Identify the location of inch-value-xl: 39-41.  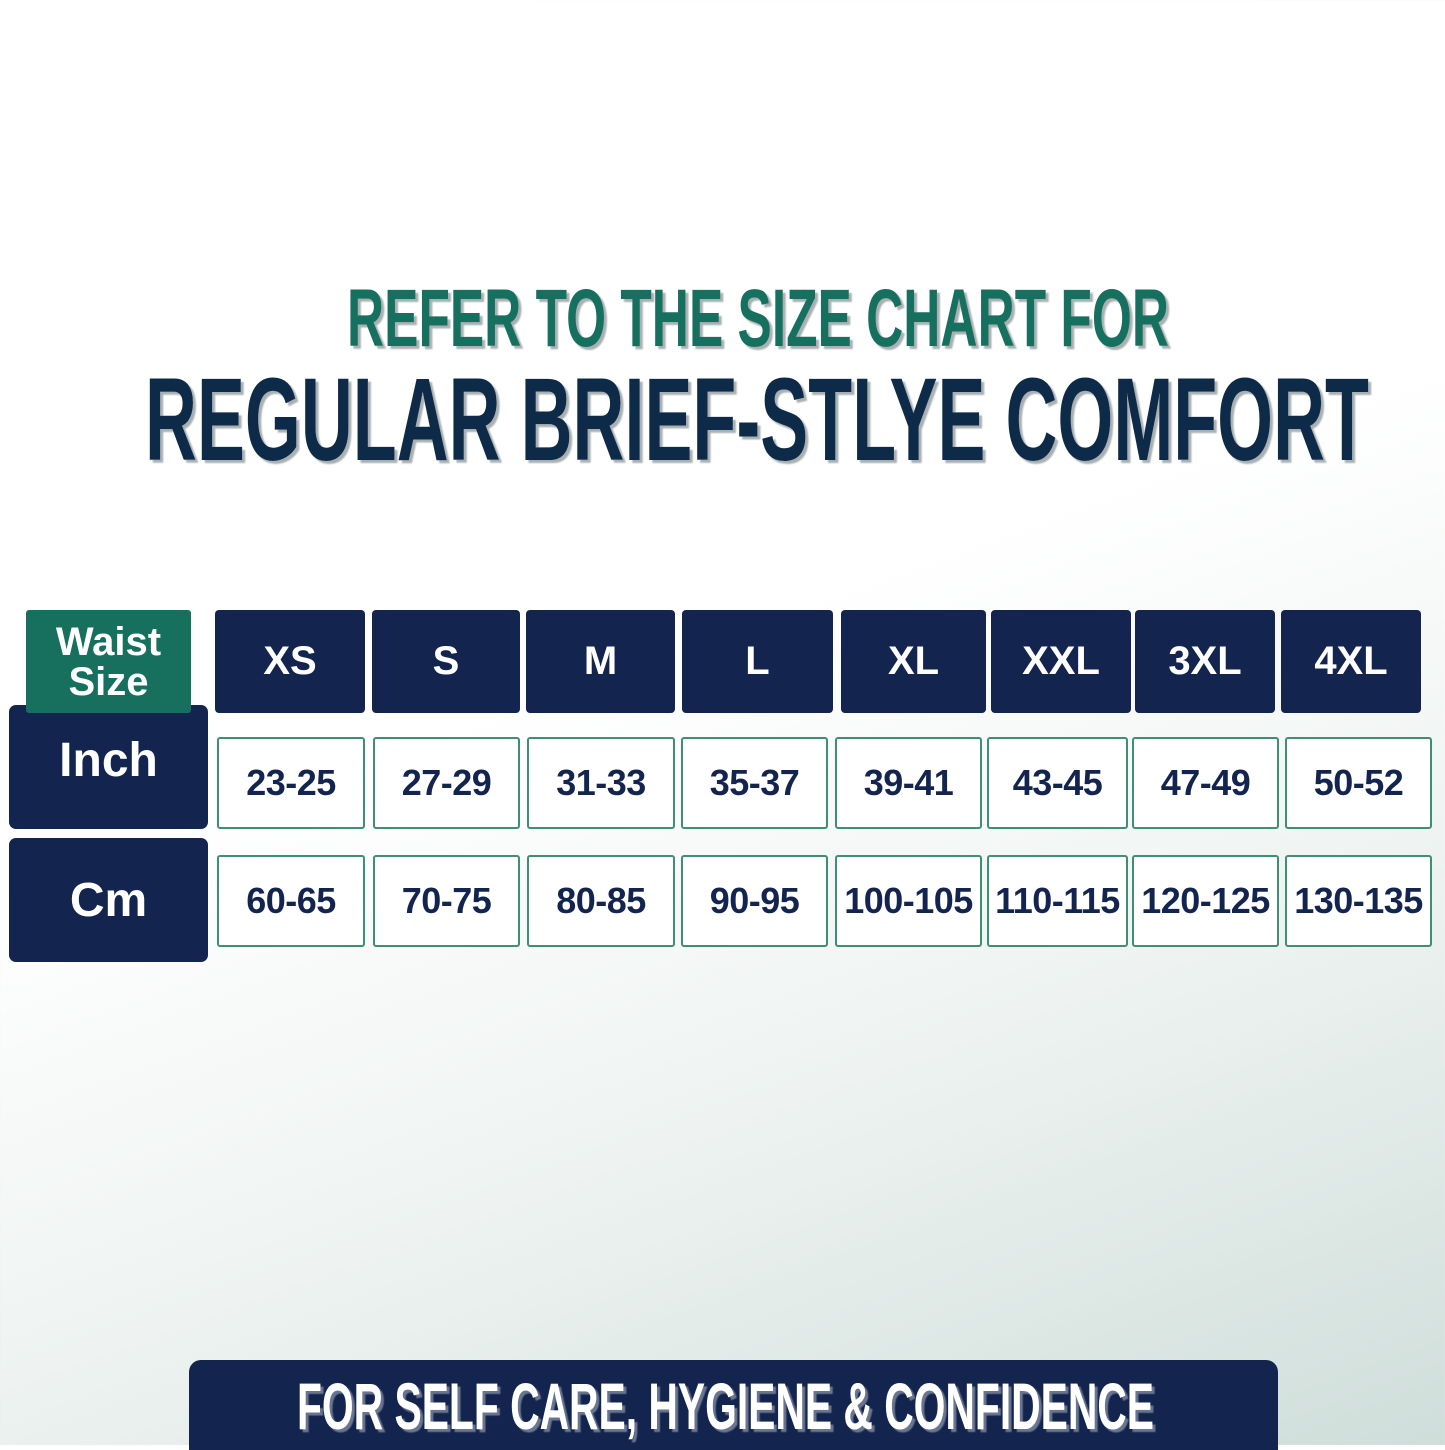
(908, 783).